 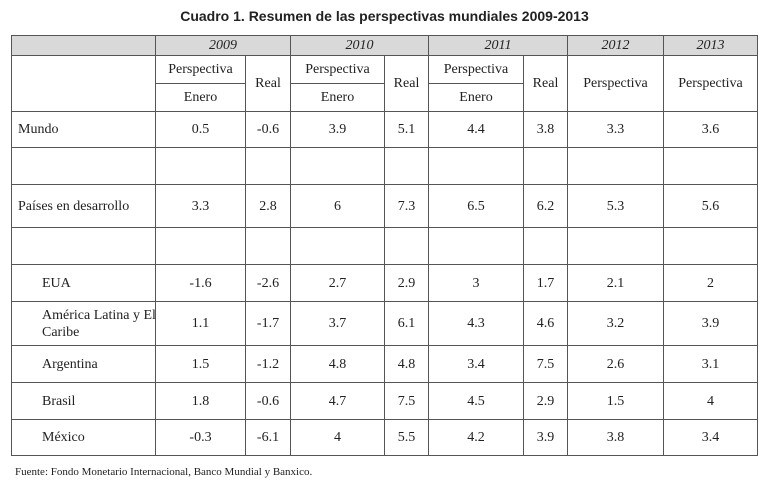 I want to click on value-cell: 6.1, so click(x=406, y=323).